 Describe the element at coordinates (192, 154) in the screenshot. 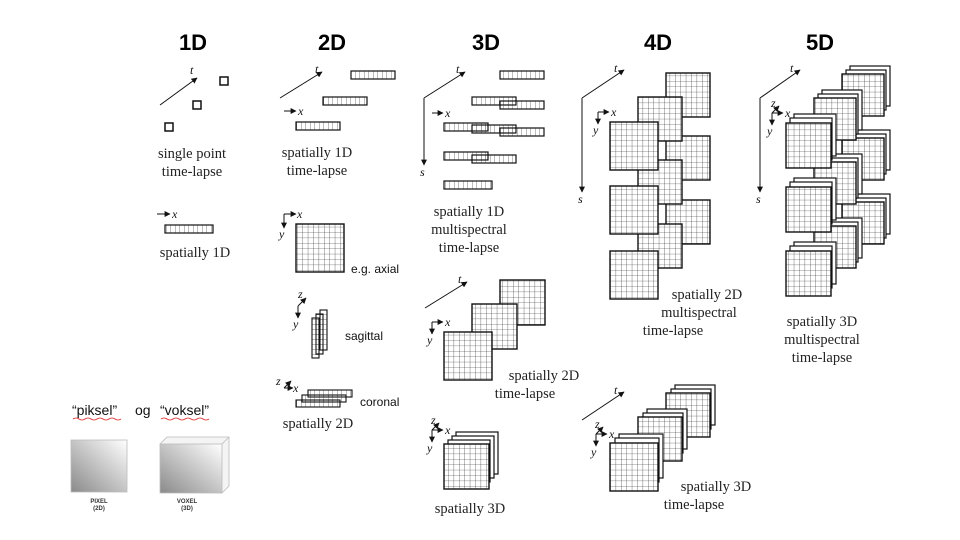

I see `caption-single-point: single point` at that location.